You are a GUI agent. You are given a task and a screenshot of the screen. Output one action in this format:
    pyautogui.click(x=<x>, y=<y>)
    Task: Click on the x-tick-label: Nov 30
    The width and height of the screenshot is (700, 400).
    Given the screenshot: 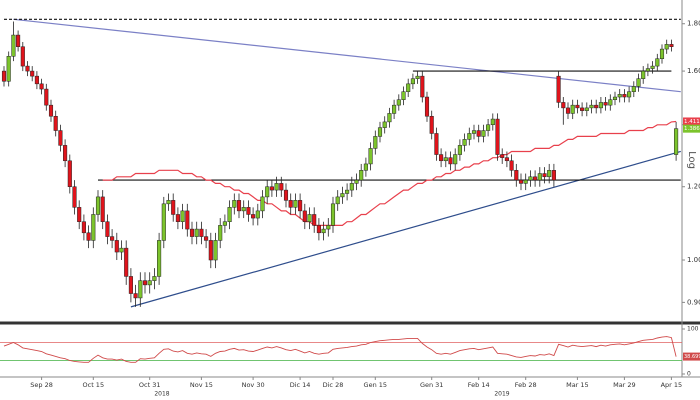 What is the action you would take?
    pyautogui.click(x=253, y=385)
    